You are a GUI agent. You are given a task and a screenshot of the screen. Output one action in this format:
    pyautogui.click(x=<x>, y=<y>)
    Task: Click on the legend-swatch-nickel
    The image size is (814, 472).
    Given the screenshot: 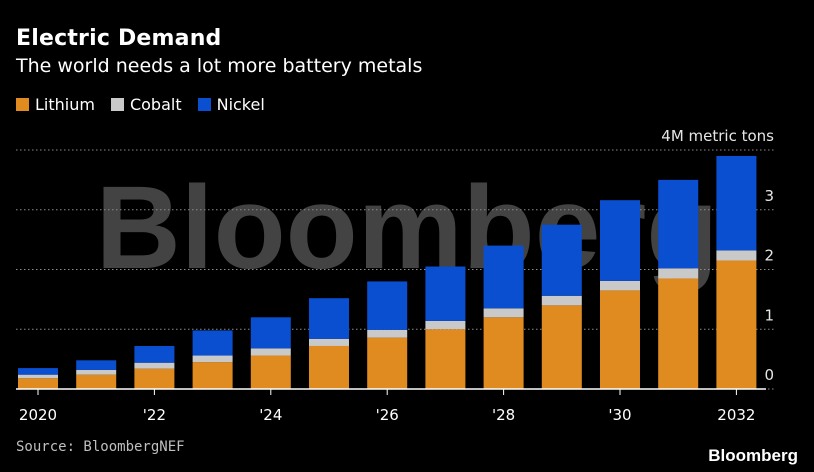 What is the action you would take?
    pyautogui.click(x=204, y=104)
    